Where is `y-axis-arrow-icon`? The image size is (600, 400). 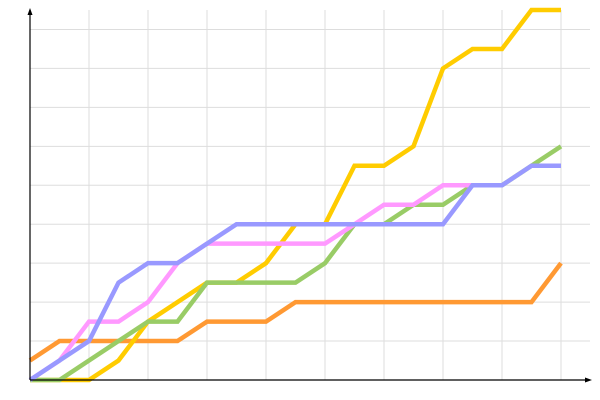 y-axis-arrow-icon is located at coordinates (30, 11).